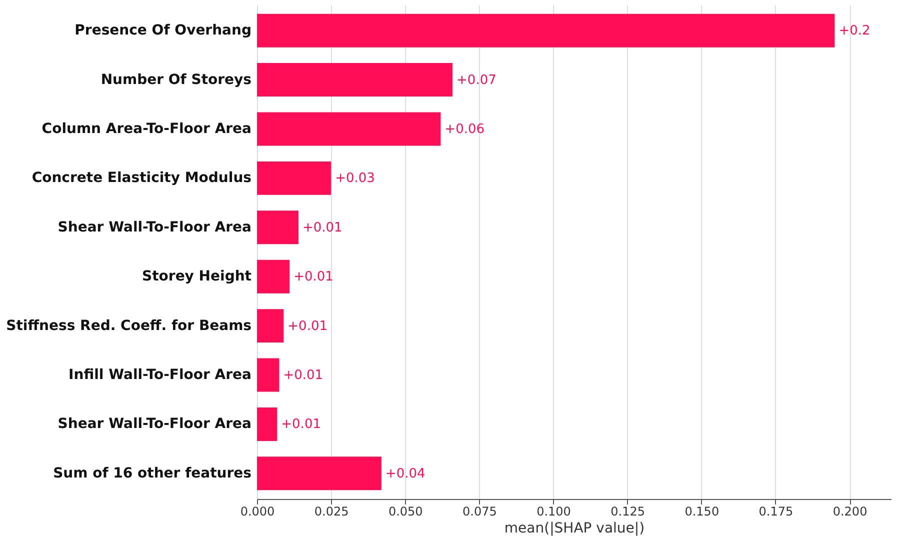 This screenshot has width=906, height=549. Describe the element at coordinates (257, 511) in the screenshot. I see `x-tick-label: 0.000` at that location.